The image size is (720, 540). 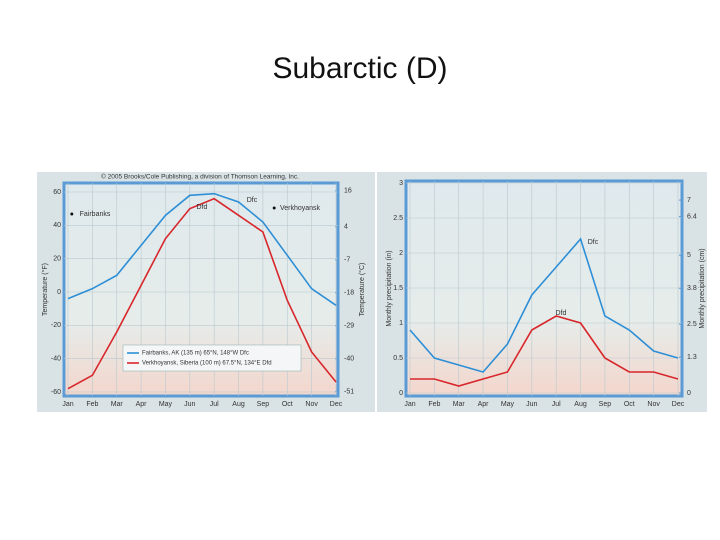 I want to click on annotation: Fairbanks, so click(x=95, y=214).